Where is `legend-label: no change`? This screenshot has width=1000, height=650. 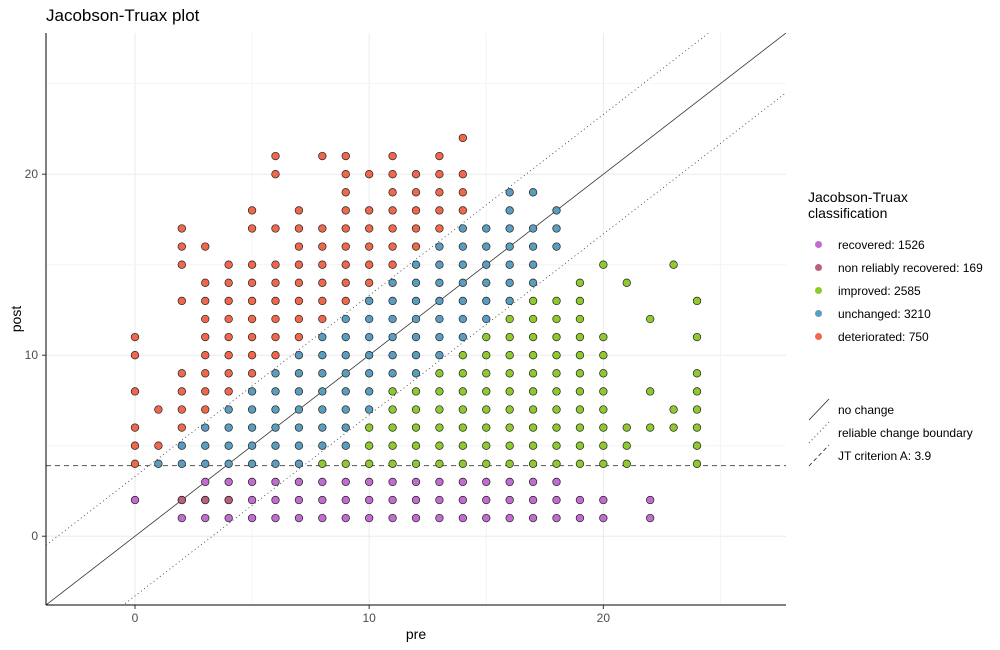
legend-label: no change is located at coordinates (866, 409).